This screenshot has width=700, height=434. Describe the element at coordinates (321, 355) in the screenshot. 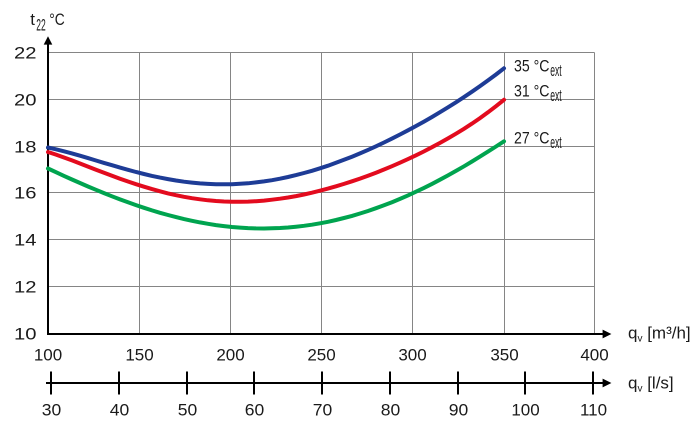

I see `svg-text: 250` at that location.